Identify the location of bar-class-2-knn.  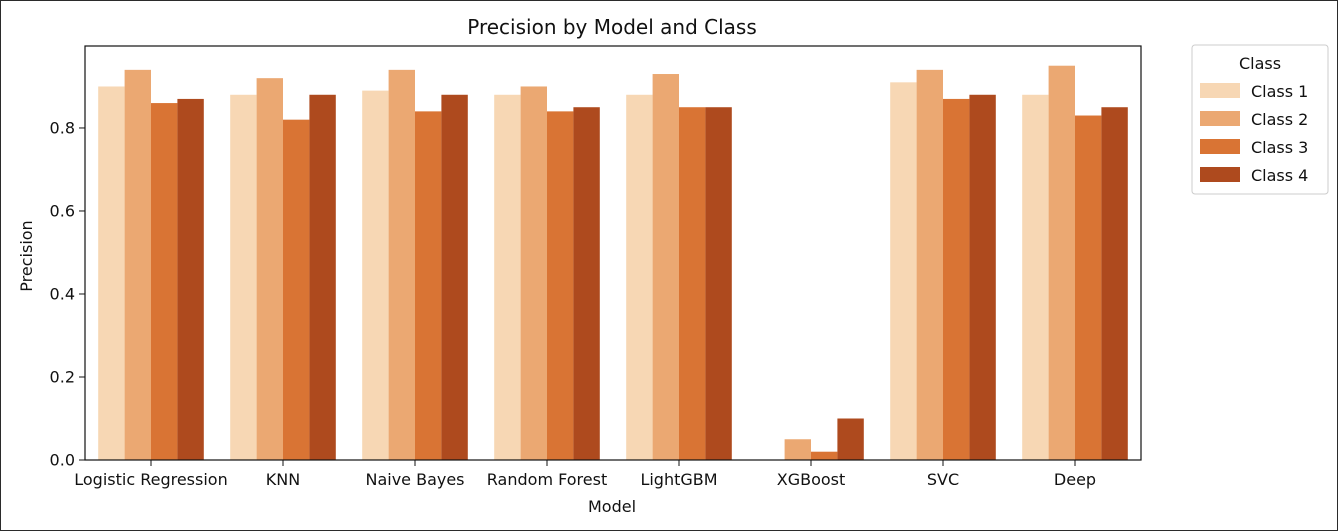
(269, 269).